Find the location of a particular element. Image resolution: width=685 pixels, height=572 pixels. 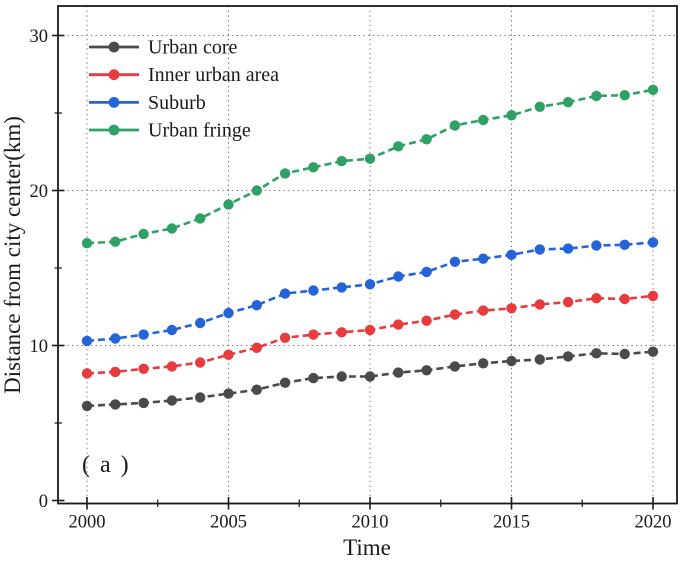

data-point-inner-urban-area-2007 is located at coordinates (285, 337).